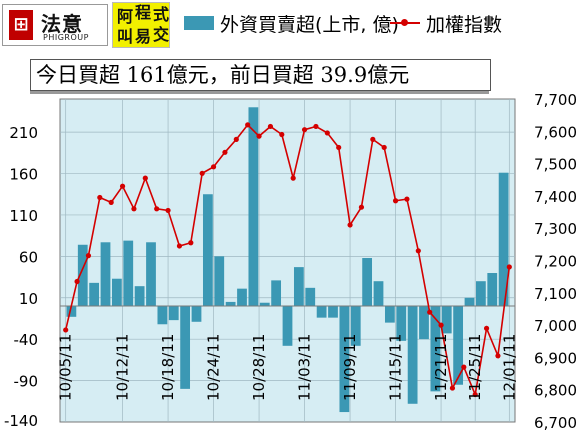 Image resolution: width=580 pixels, height=444 pixels. Describe the element at coordinates (21, 421) in the screenshot. I see `left-tick-label: -140` at that location.